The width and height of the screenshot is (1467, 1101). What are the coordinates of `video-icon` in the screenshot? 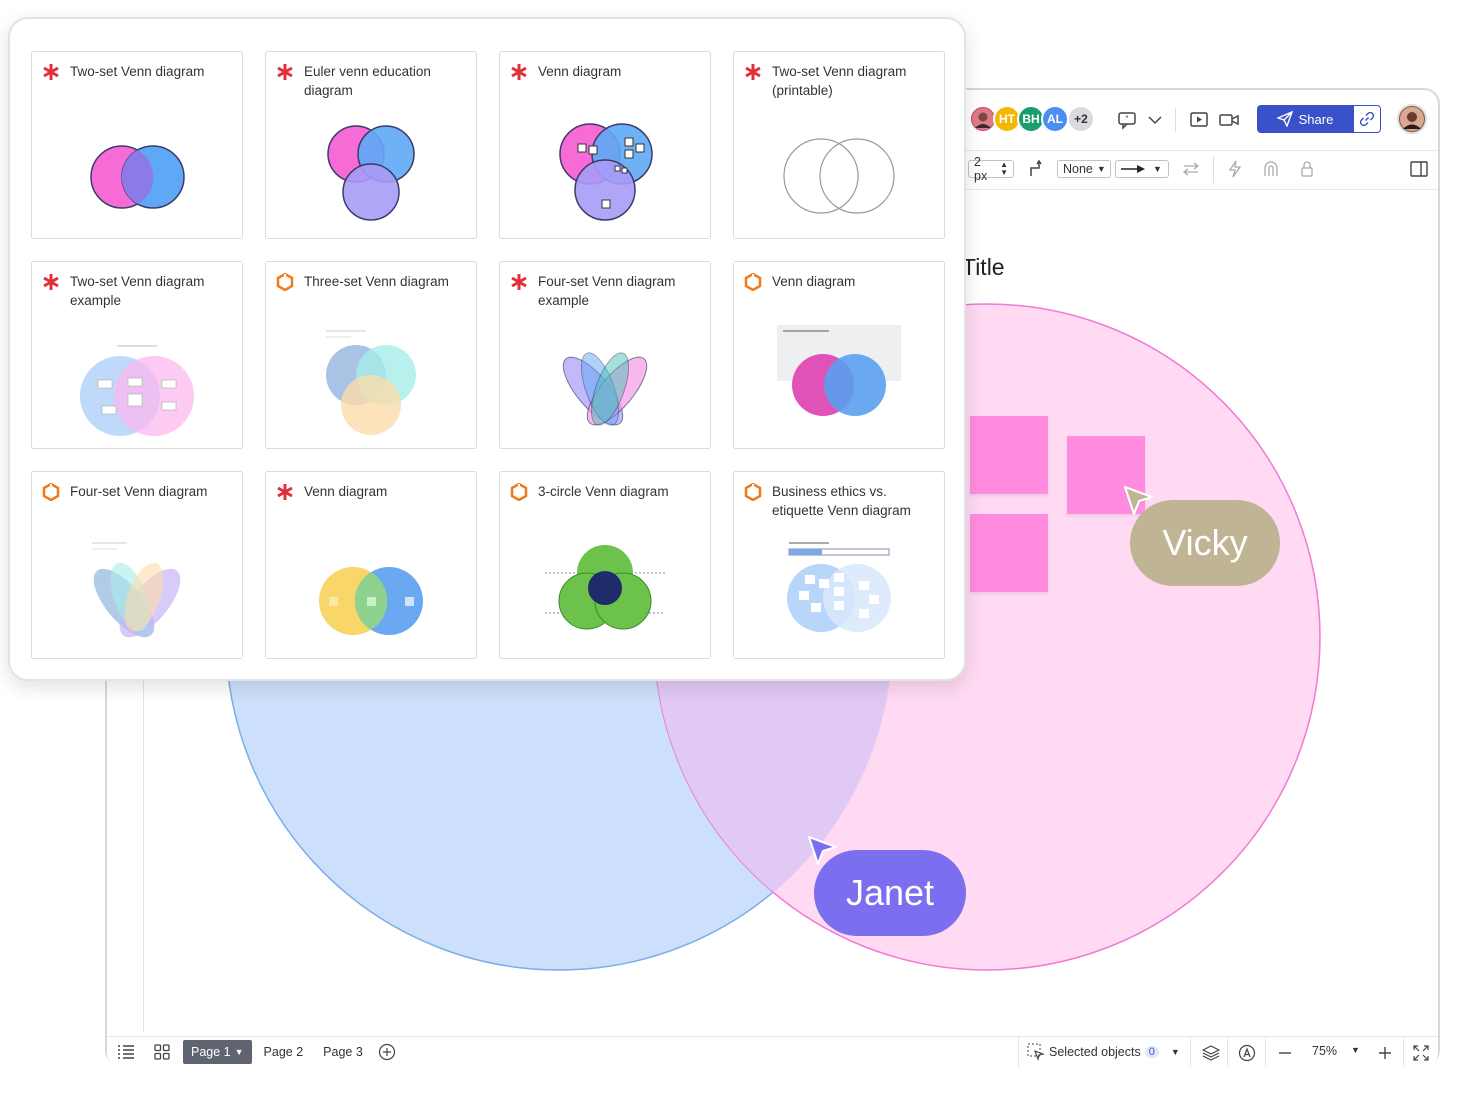 It's located at (1229, 120).